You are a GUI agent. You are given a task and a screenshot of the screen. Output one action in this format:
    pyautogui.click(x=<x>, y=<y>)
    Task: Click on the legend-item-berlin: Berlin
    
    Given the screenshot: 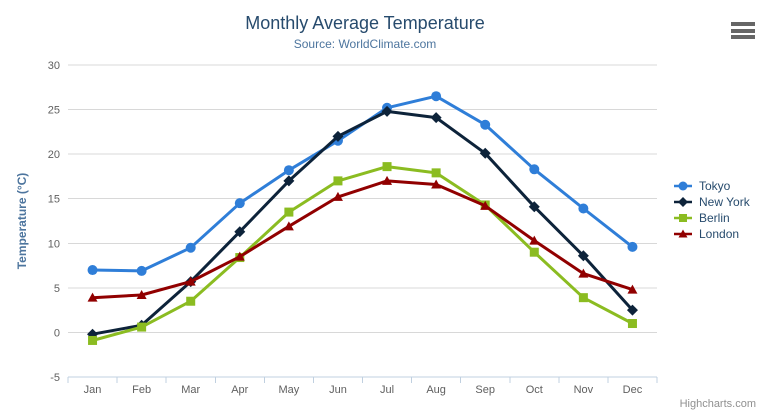 What is the action you would take?
    pyautogui.click(x=712, y=218)
    